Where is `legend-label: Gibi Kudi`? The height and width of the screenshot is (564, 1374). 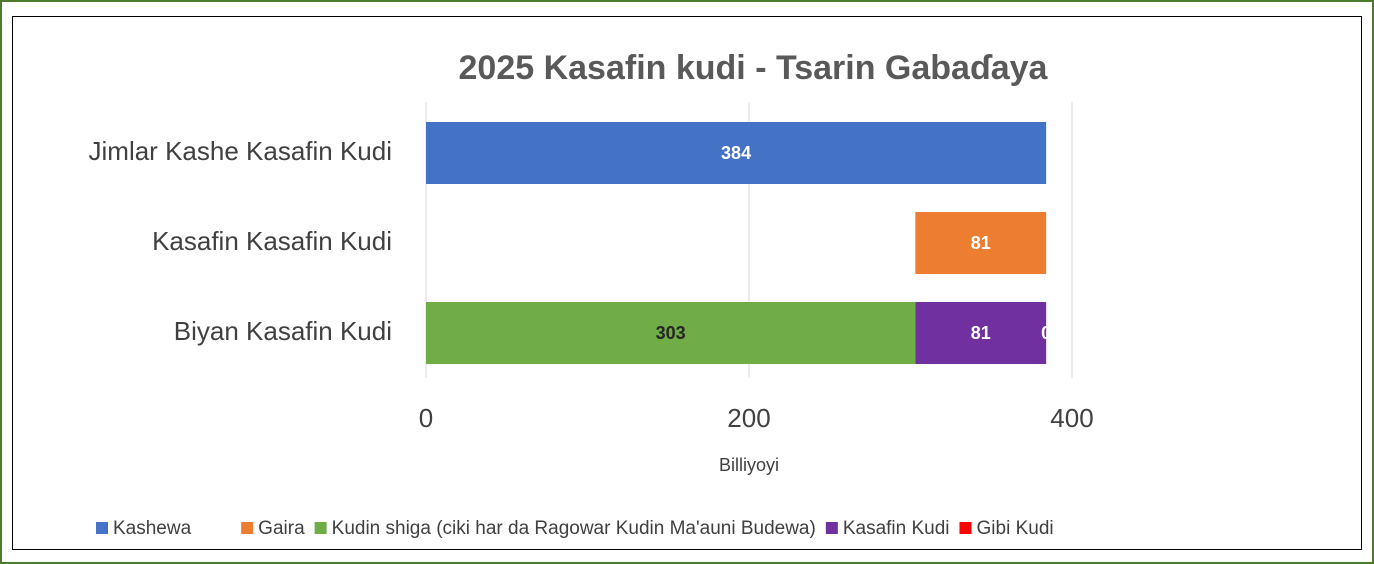 legend-label: Gibi Kudi is located at coordinates (1015, 528).